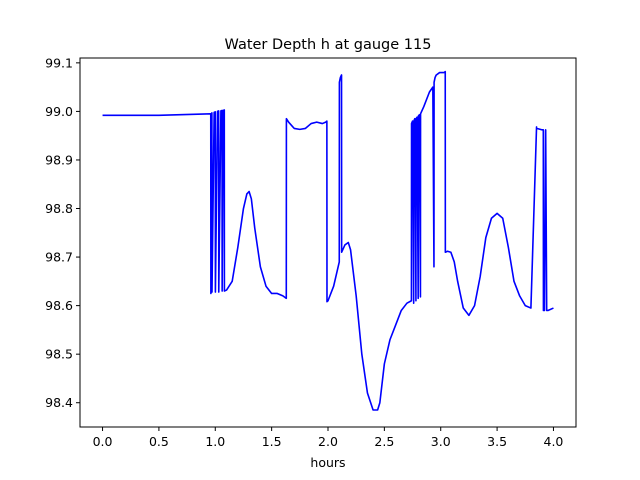 Image resolution: width=640 pixels, height=480 pixels. Describe the element at coordinates (59, 305) in the screenshot. I see `y-tick-label: 98.6` at that location.